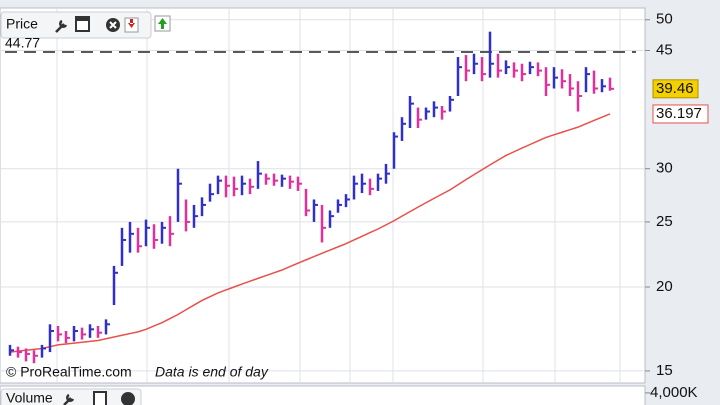 The image size is (720, 405). Describe the element at coordinates (29, 397) in the screenshot. I see `volume-title: Volume` at that location.